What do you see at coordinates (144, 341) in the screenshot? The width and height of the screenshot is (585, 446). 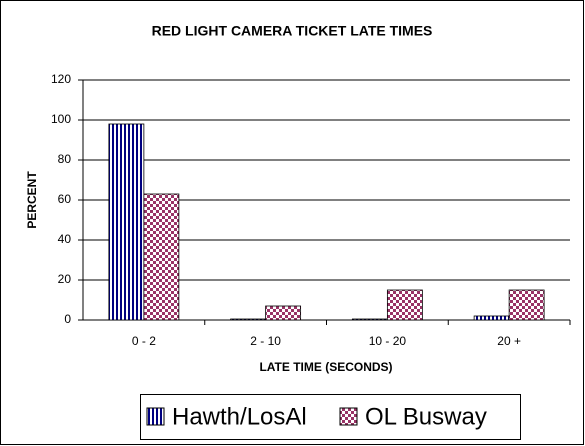 I see `x-tick-label: 0 - 2` at bounding box center [144, 341].